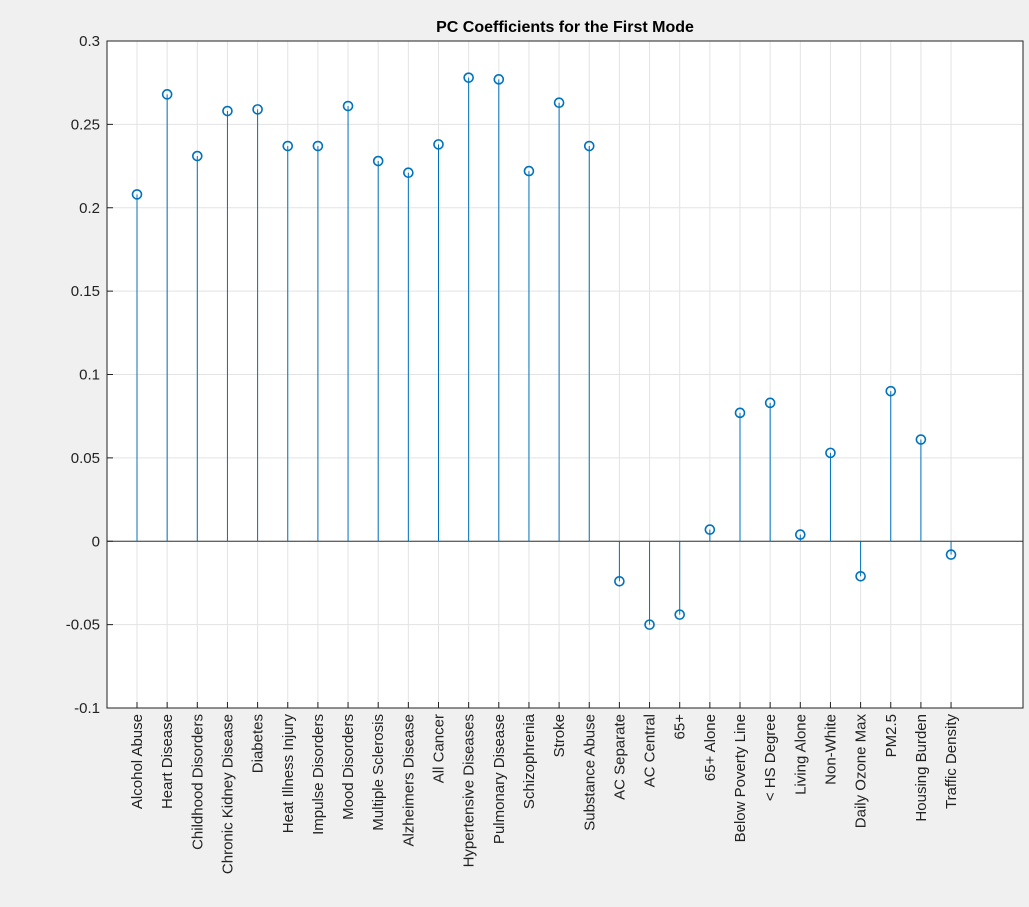 The image size is (1029, 907). What do you see at coordinates (85, 124) in the screenshot?
I see `y-tick-label: 0.25` at bounding box center [85, 124].